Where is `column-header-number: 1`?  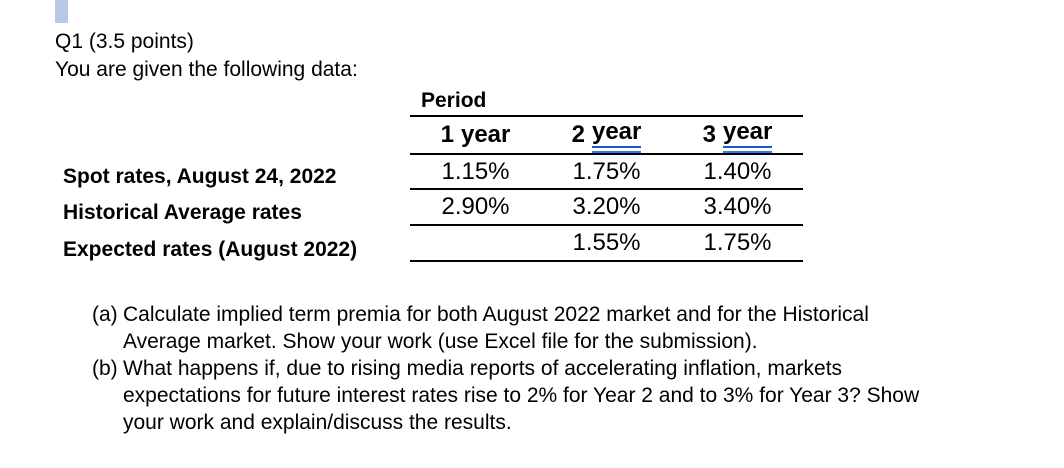
column-header-number: 1 is located at coordinates (447, 134).